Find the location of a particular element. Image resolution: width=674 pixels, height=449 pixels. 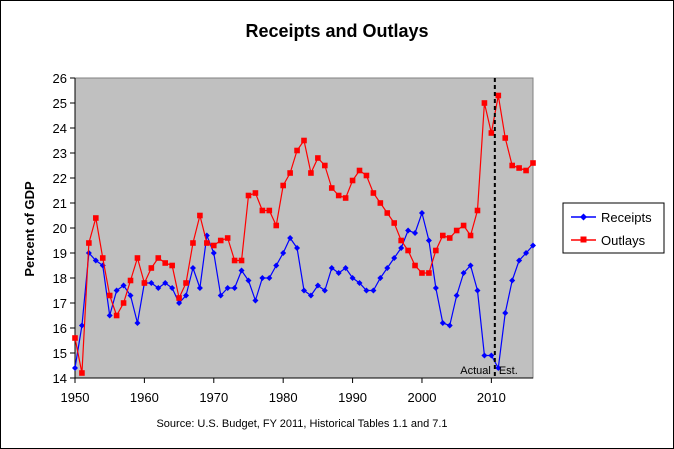

legend-box is located at coordinates (613, 228).